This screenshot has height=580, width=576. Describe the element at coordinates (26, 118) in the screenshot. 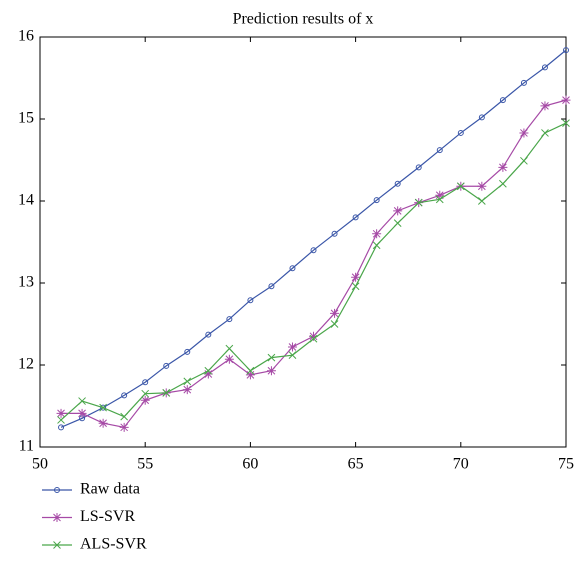

I see `y-tick-label: 15` at that location.